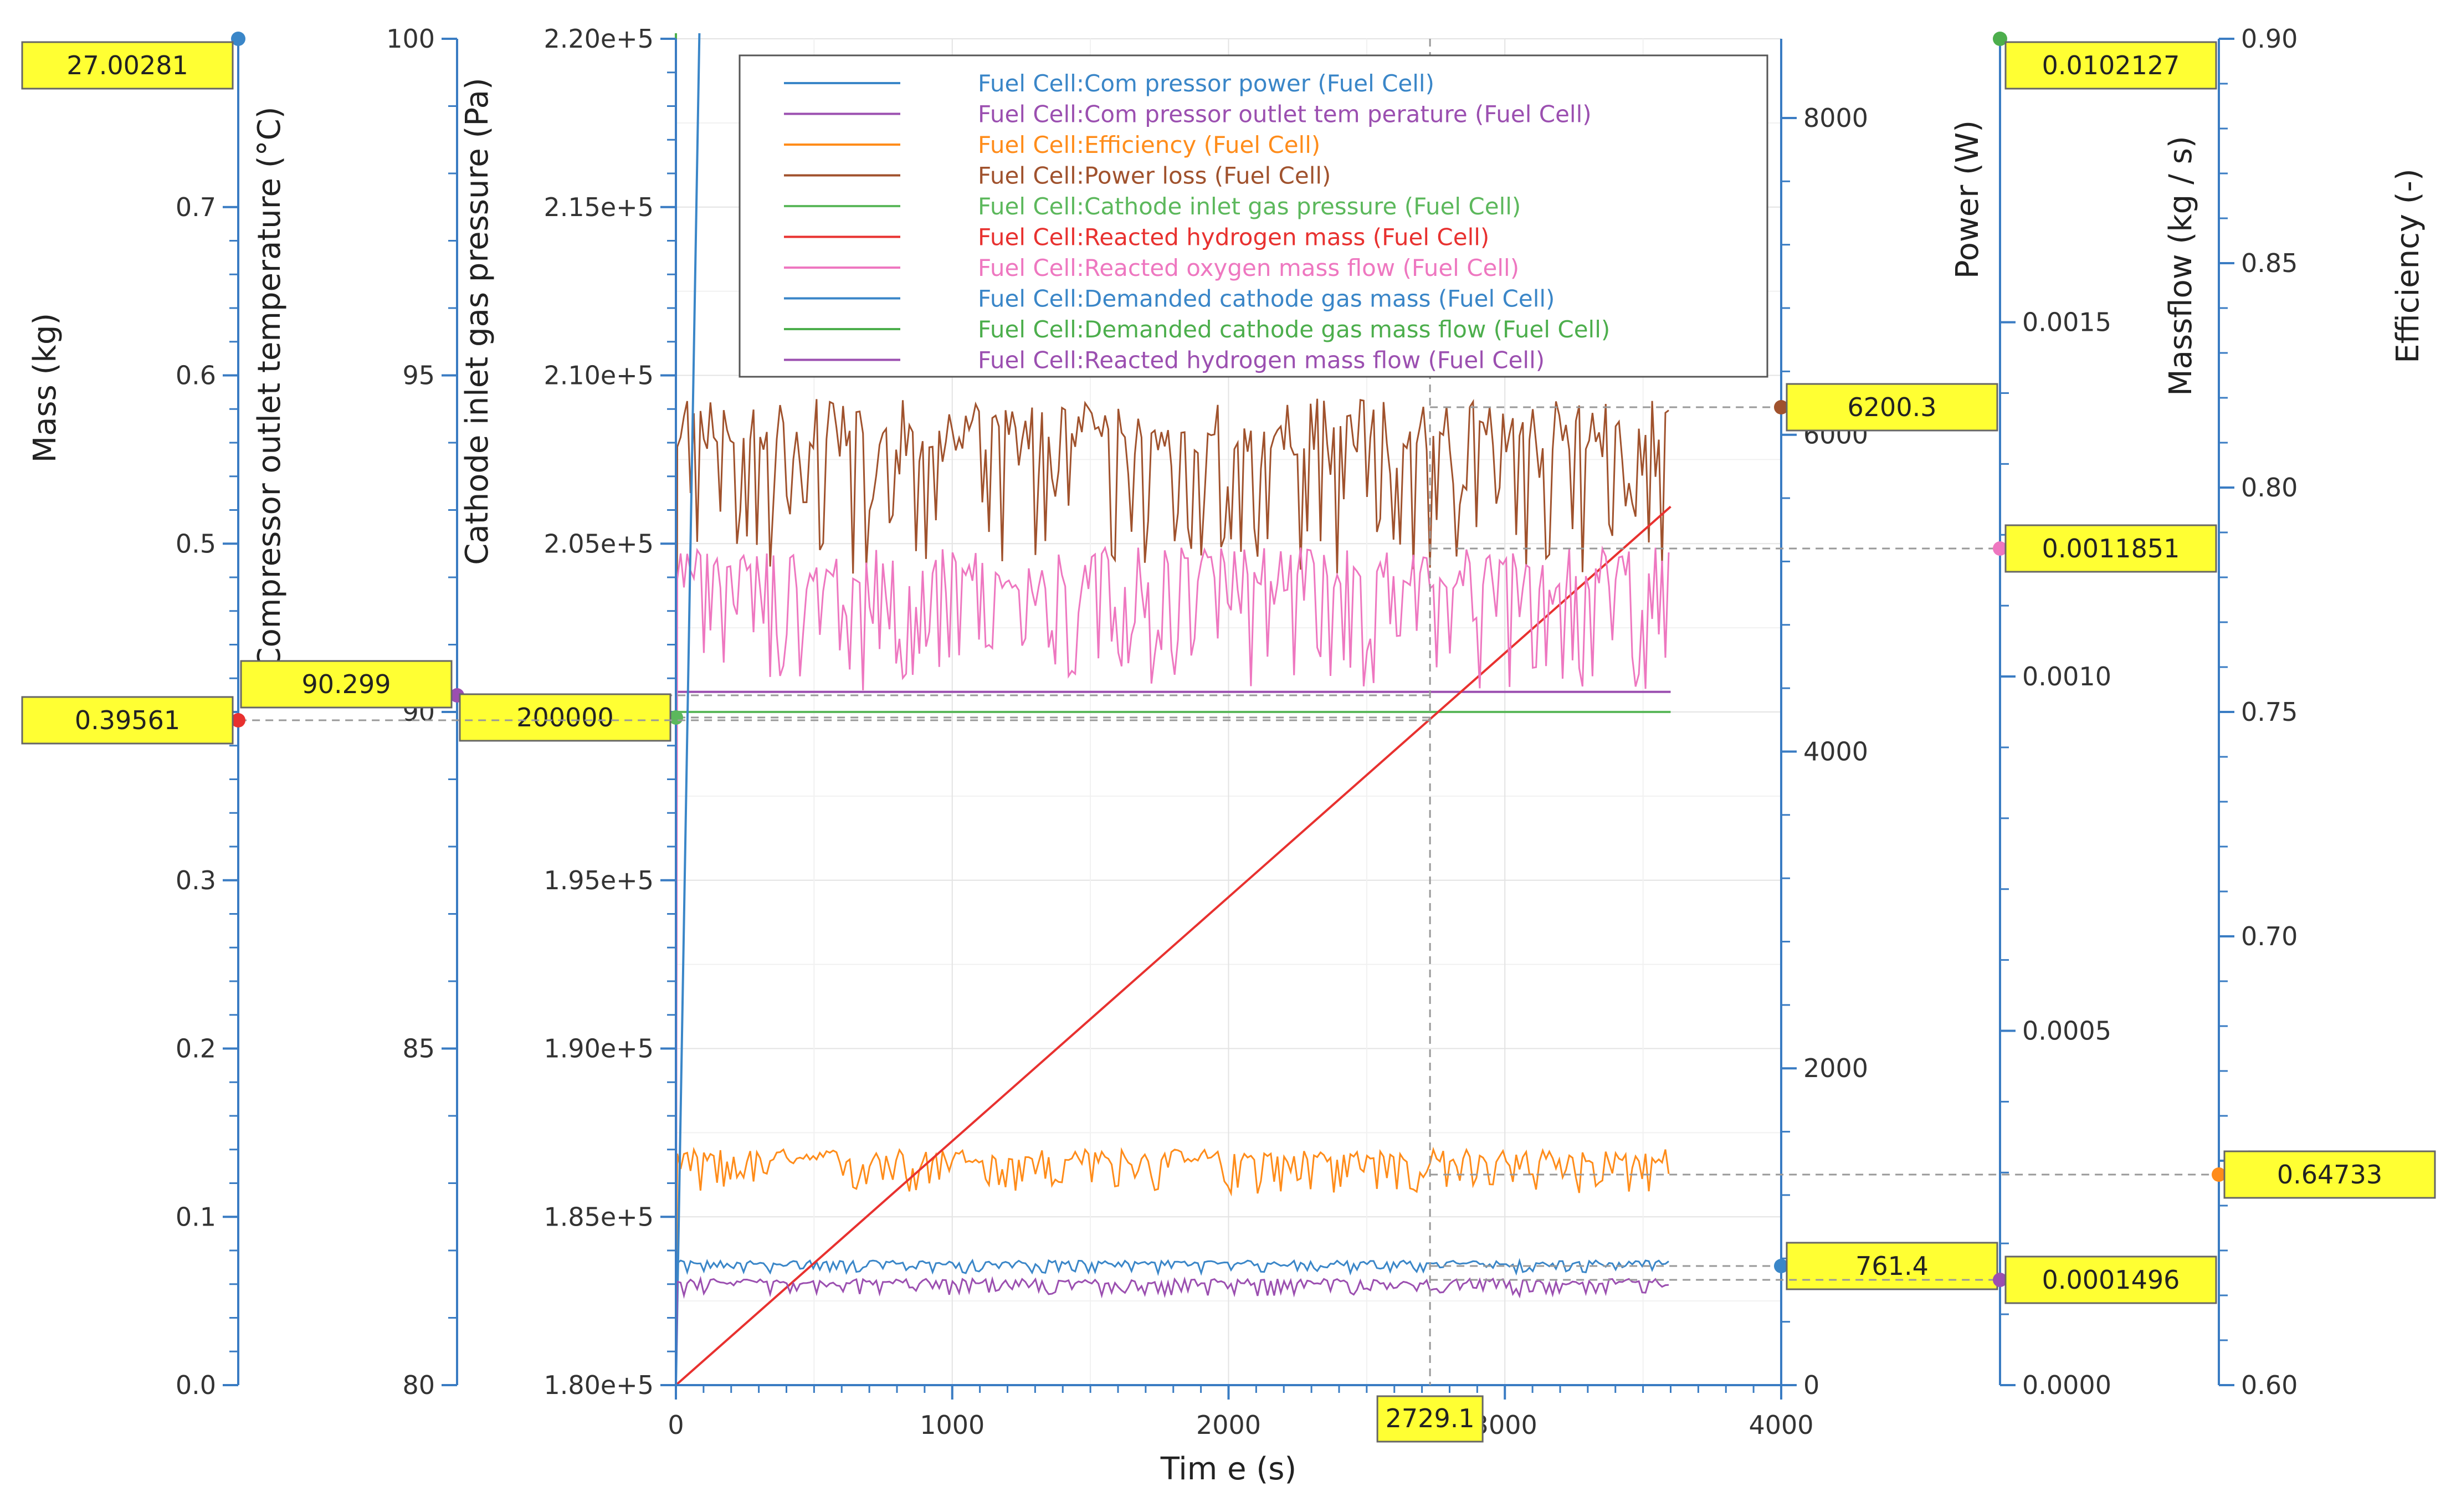 Image resolution: width=2451 pixels, height=1512 pixels. I want to click on marker-value: 761.4, so click(1892, 1266).